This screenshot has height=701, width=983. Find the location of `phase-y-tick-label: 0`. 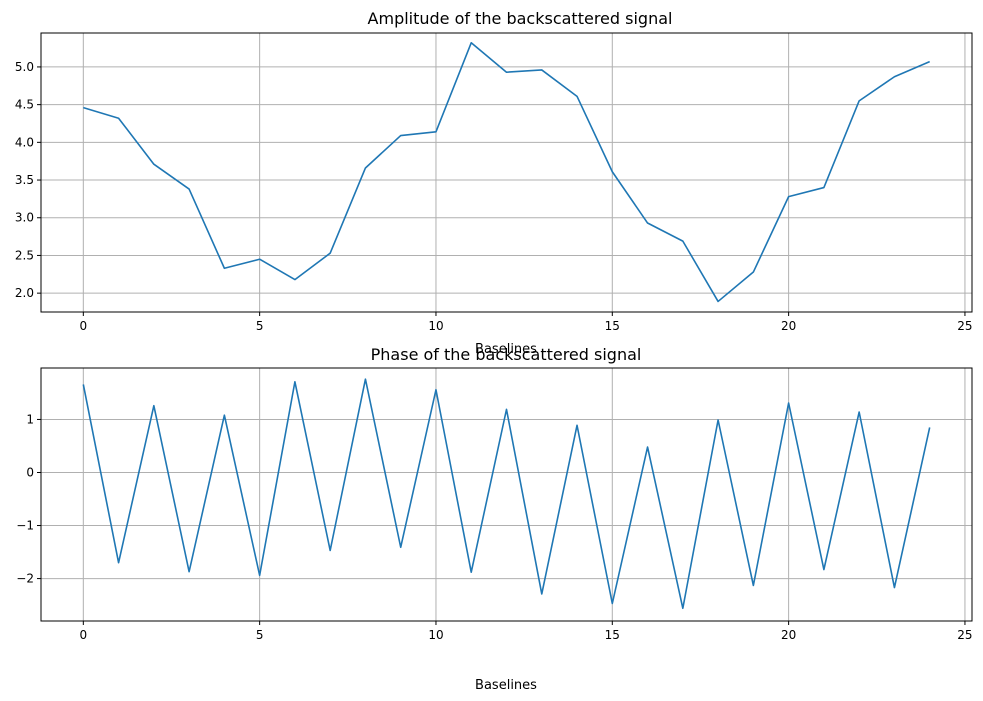

phase-y-tick-label: 0 is located at coordinates (30, 472).